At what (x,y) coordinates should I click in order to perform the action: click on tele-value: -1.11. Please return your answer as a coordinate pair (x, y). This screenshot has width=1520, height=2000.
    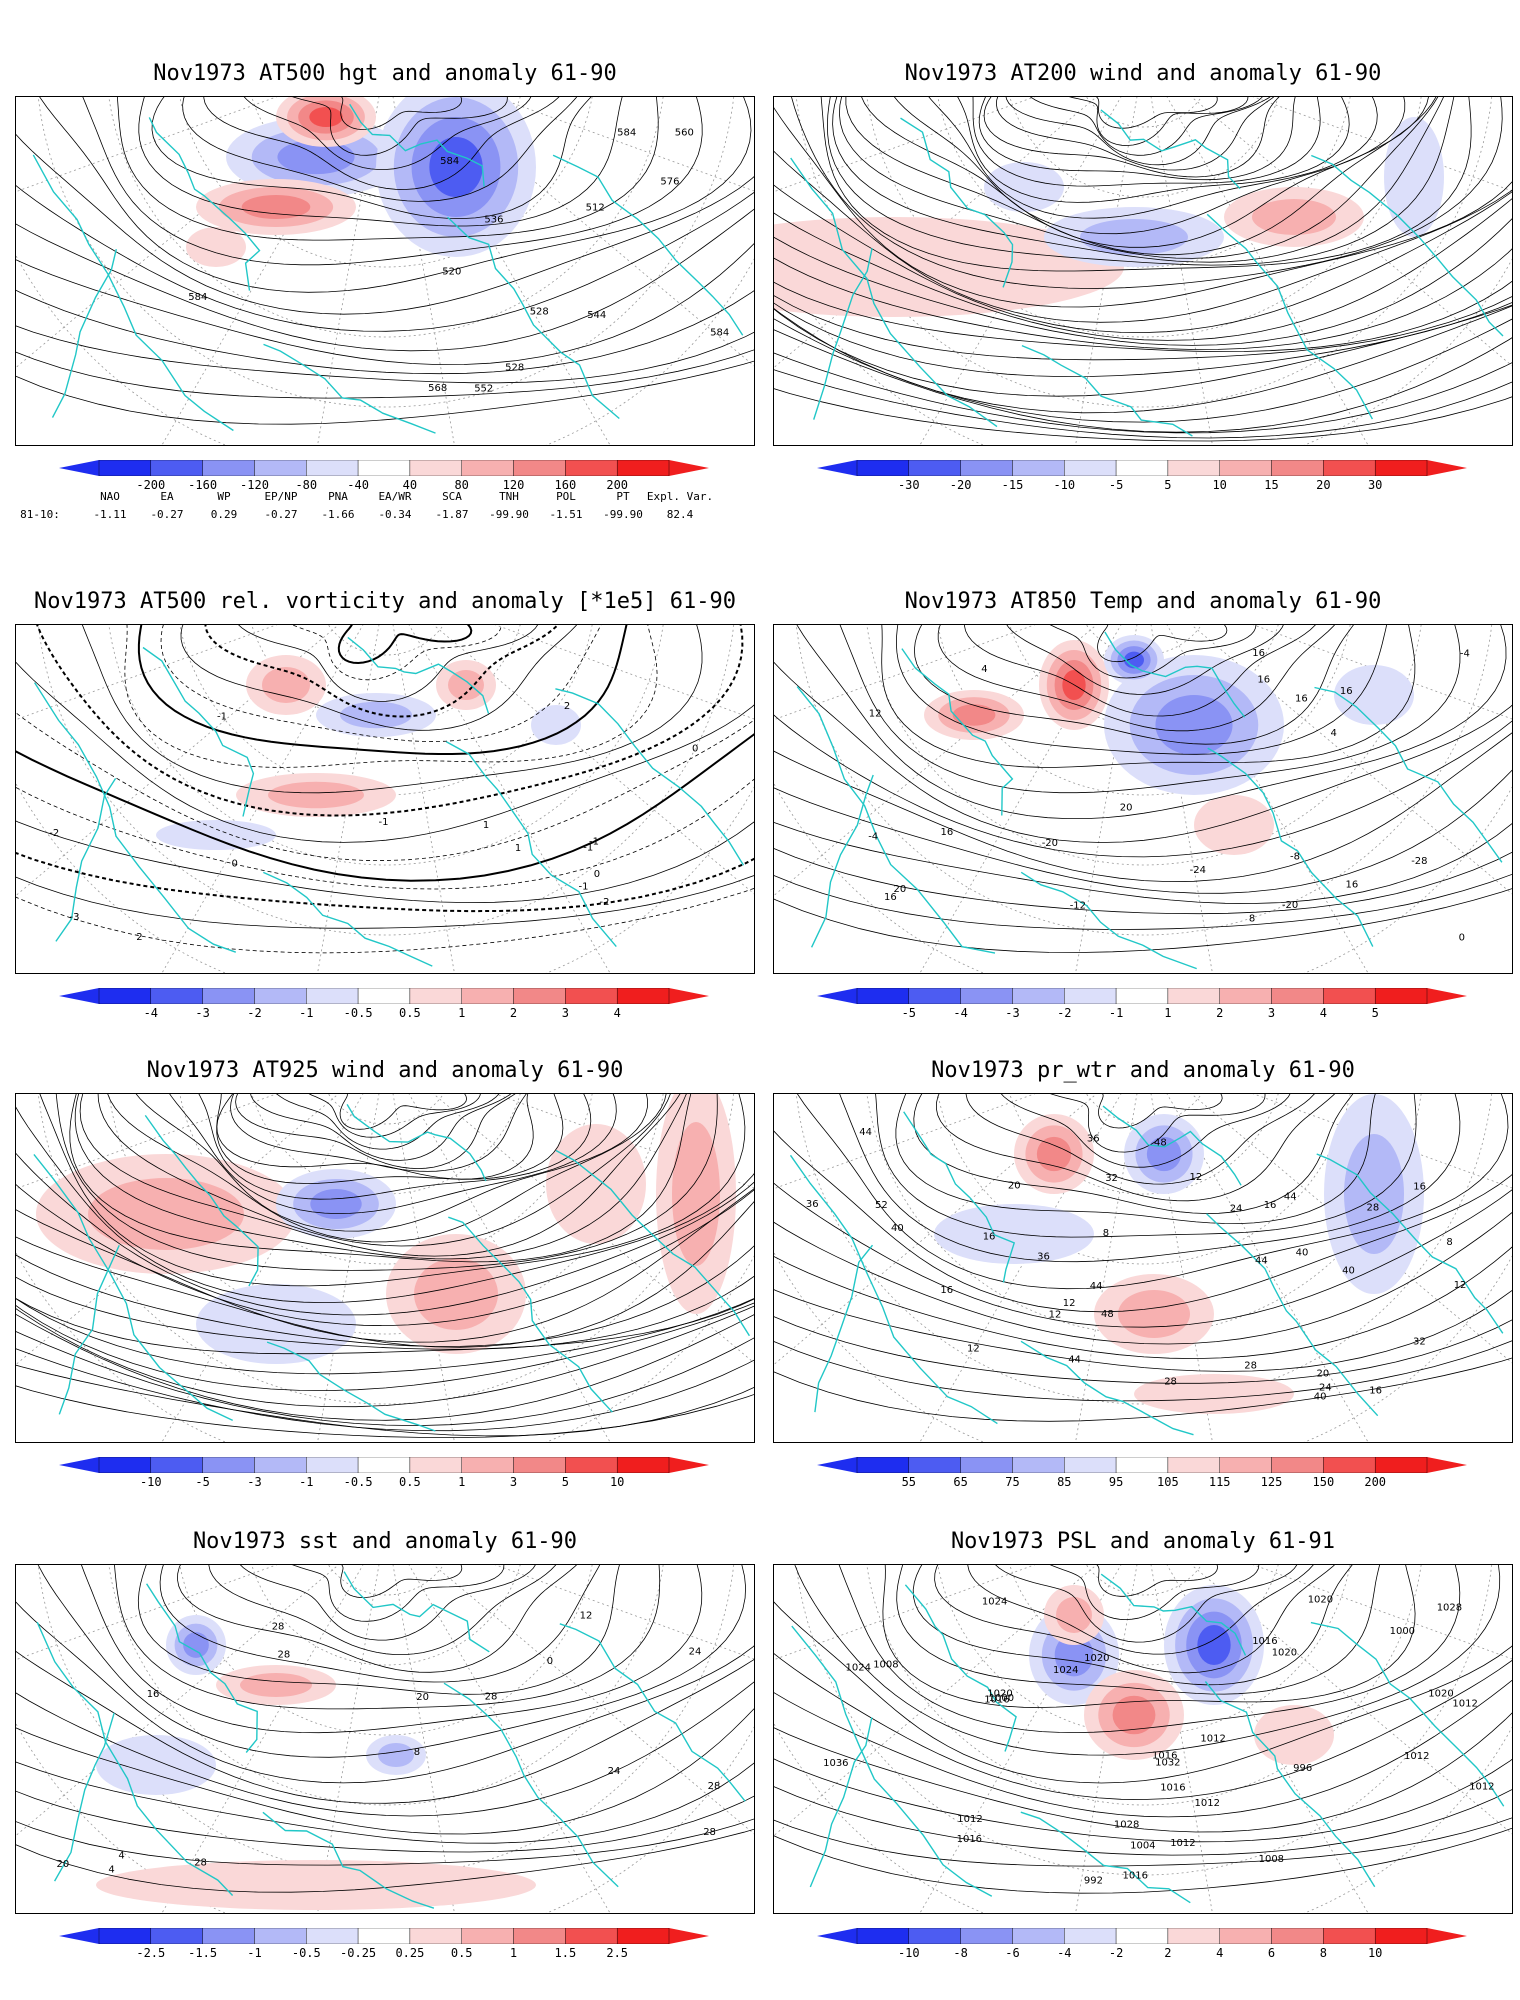
    Looking at the image, I should click on (110, 514).